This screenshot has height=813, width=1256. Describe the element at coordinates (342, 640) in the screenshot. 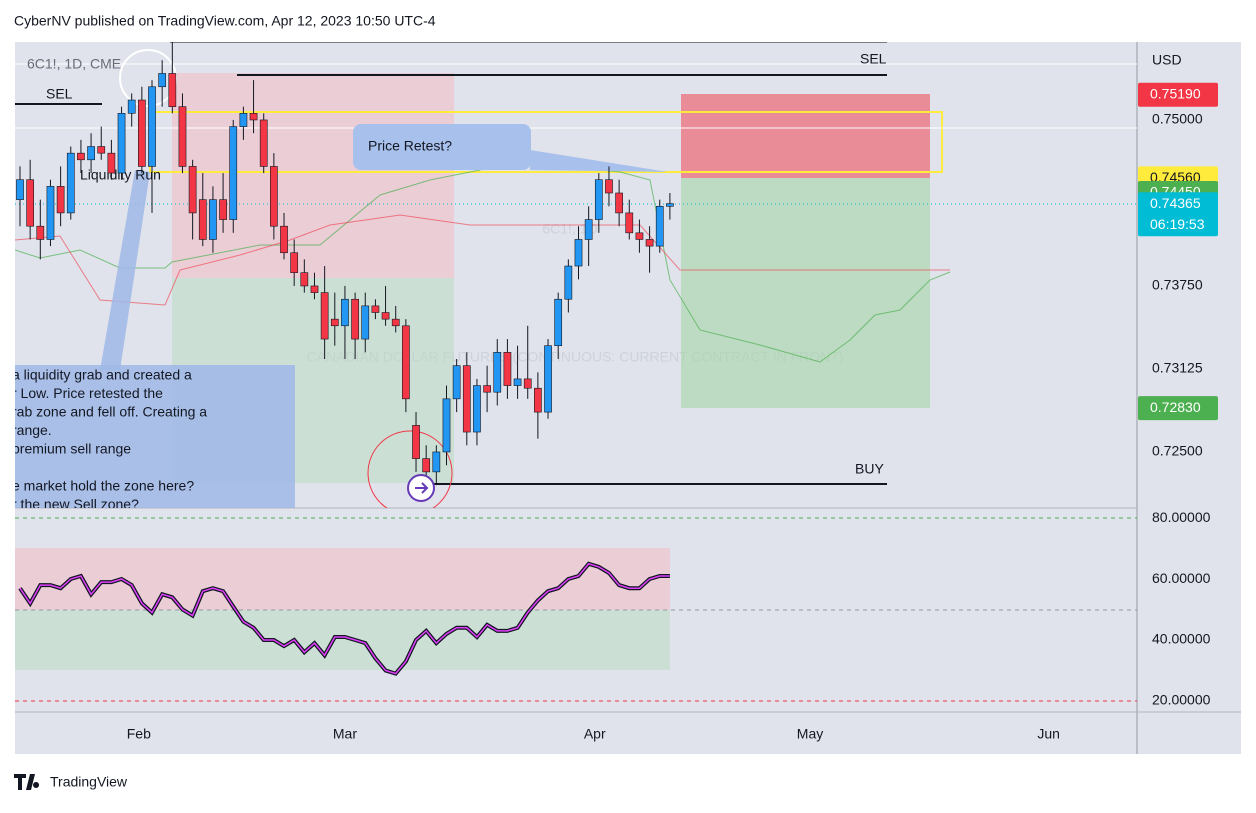

I see `rsi-oversold-band` at that location.